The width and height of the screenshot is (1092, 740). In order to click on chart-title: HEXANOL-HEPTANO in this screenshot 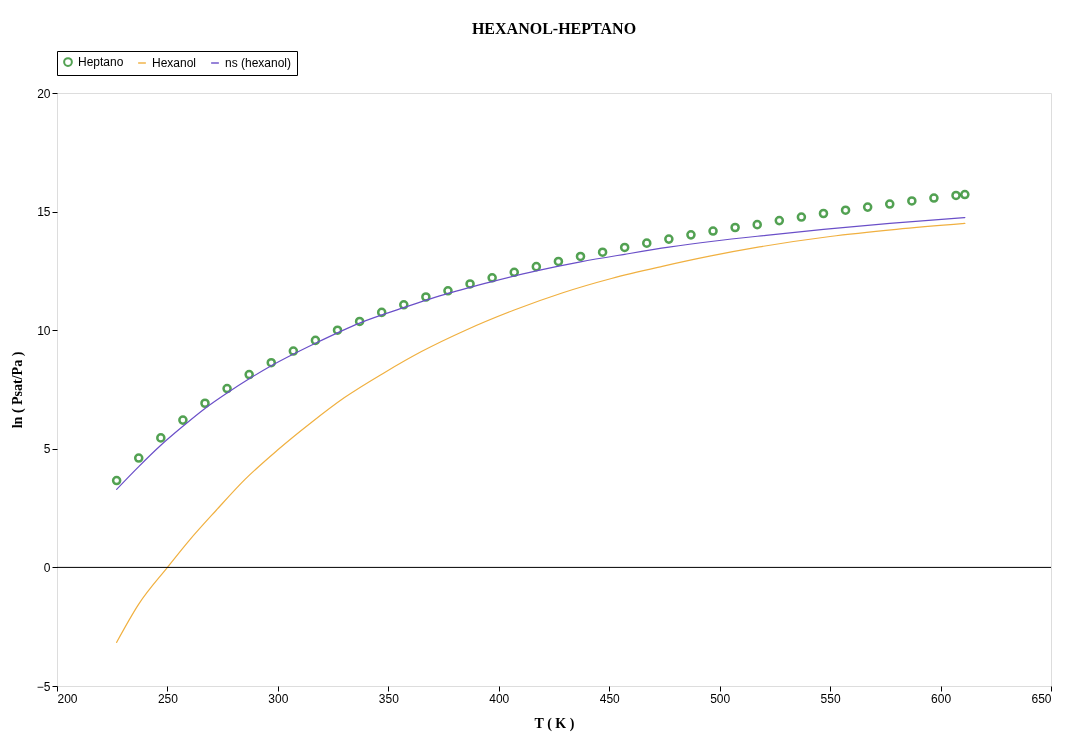, I will do `click(554, 28)`.